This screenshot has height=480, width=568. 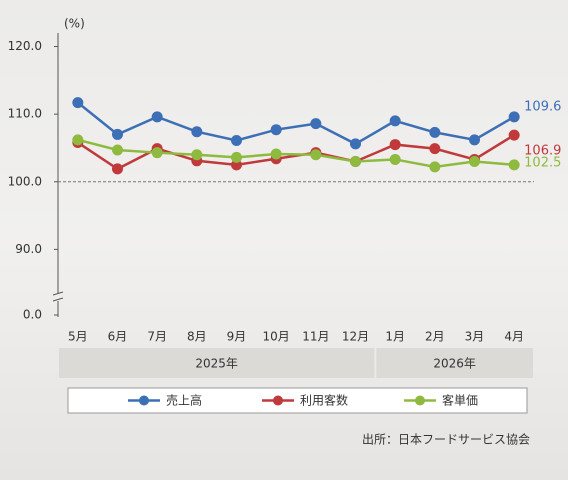 I want to click on x-tick-label: 12月, so click(x=355, y=337).